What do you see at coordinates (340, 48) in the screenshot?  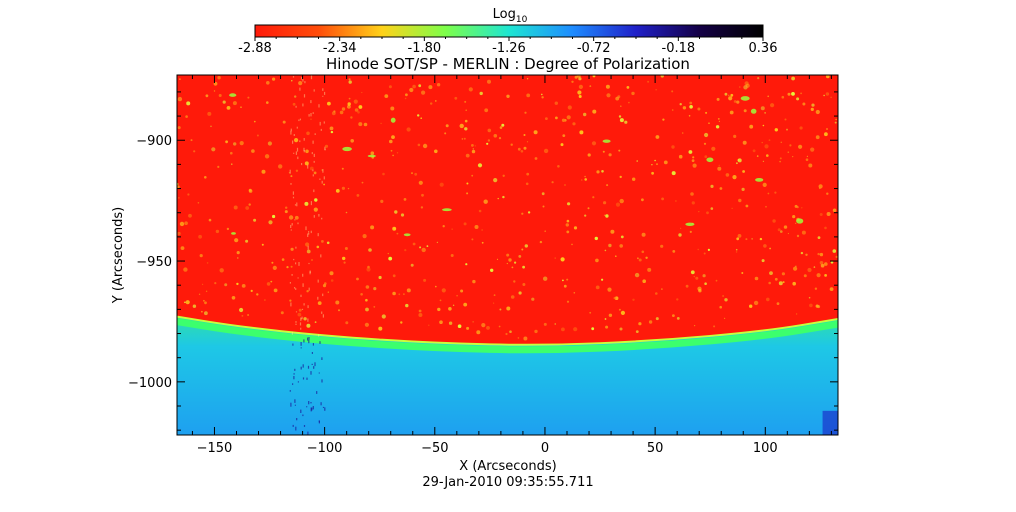 I see `colorbar-tick-label: -2.34` at bounding box center [340, 48].